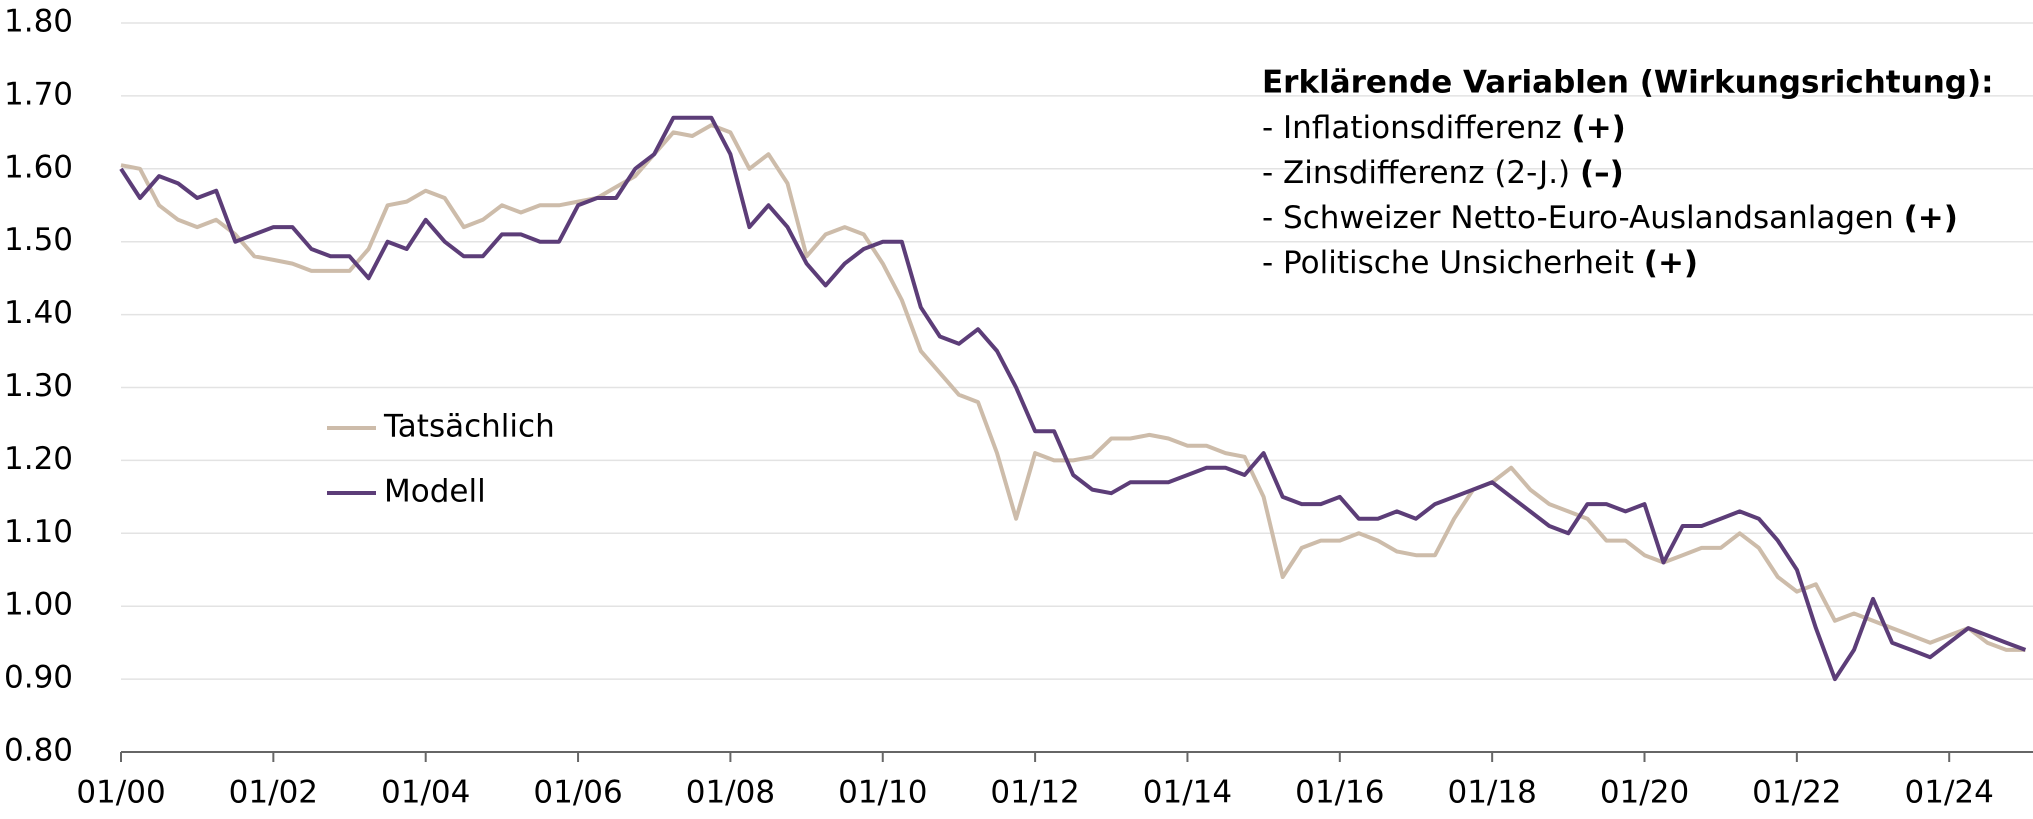  Describe the element at coordinates (435, 492) in the screenshot. I see `legend-label: Modell` at that location.